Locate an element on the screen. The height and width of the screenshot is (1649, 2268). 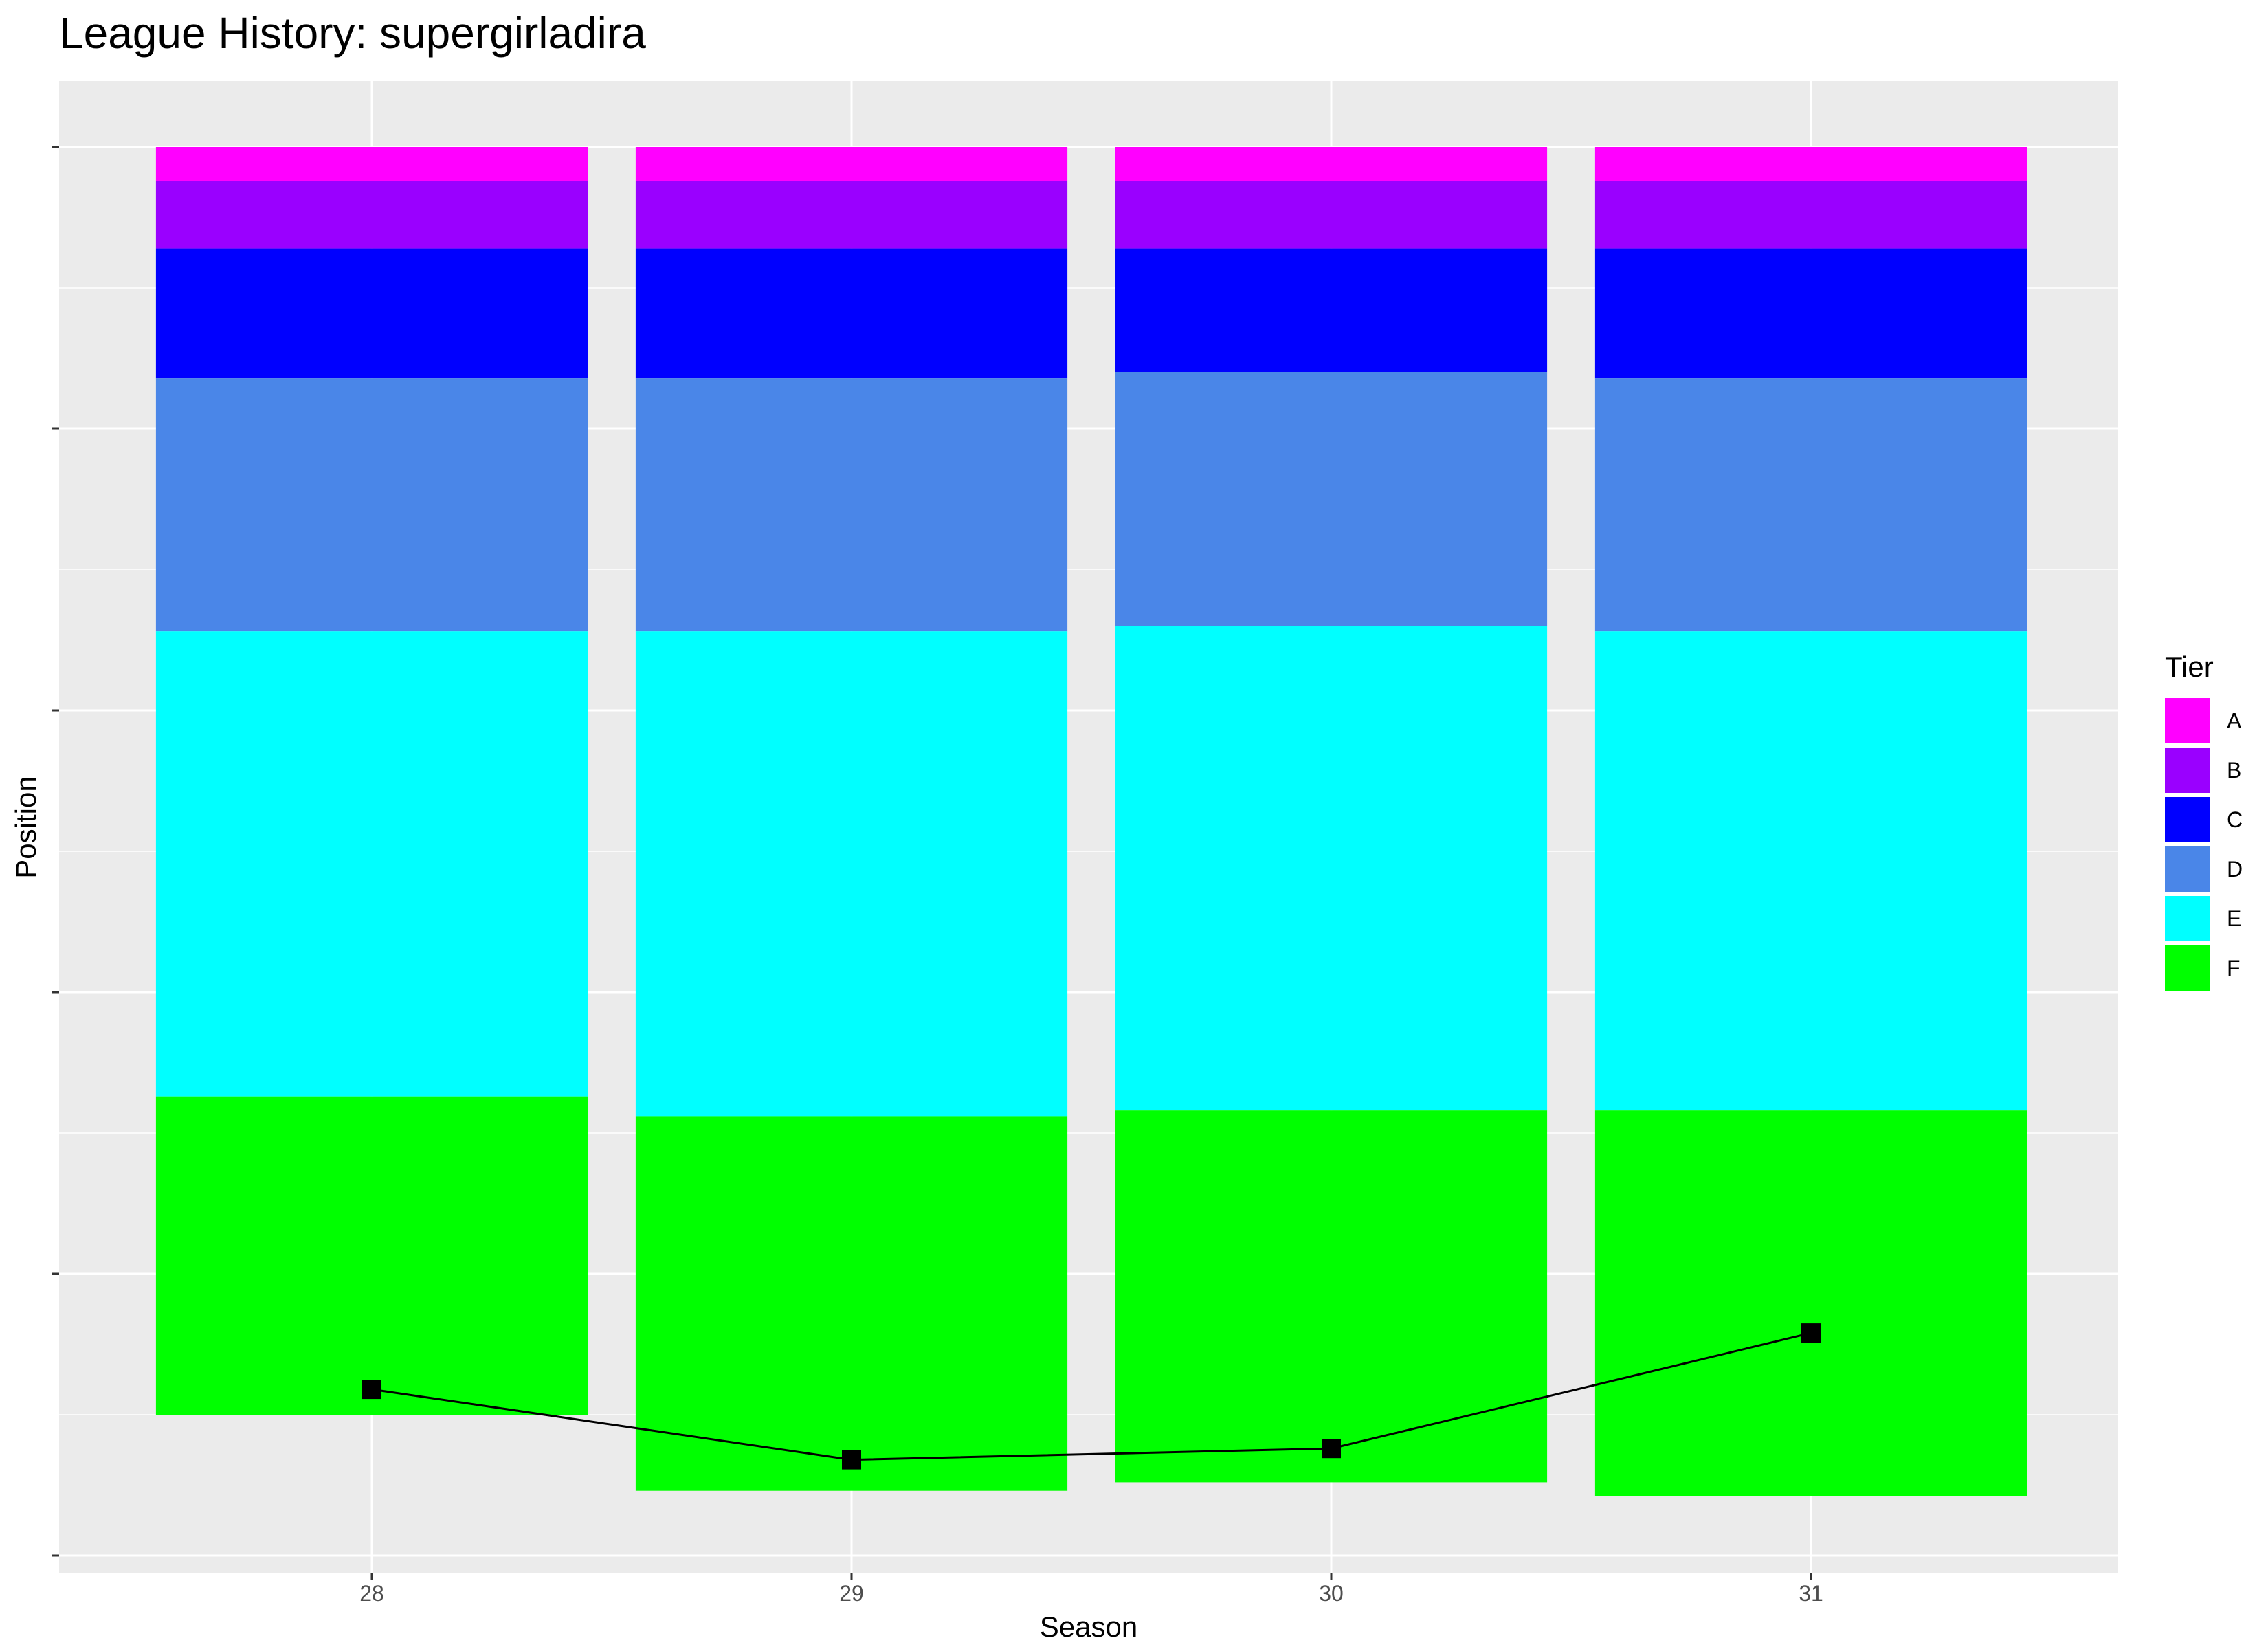
x-tick-label: 30 is located at coordinates (1331, 1593).